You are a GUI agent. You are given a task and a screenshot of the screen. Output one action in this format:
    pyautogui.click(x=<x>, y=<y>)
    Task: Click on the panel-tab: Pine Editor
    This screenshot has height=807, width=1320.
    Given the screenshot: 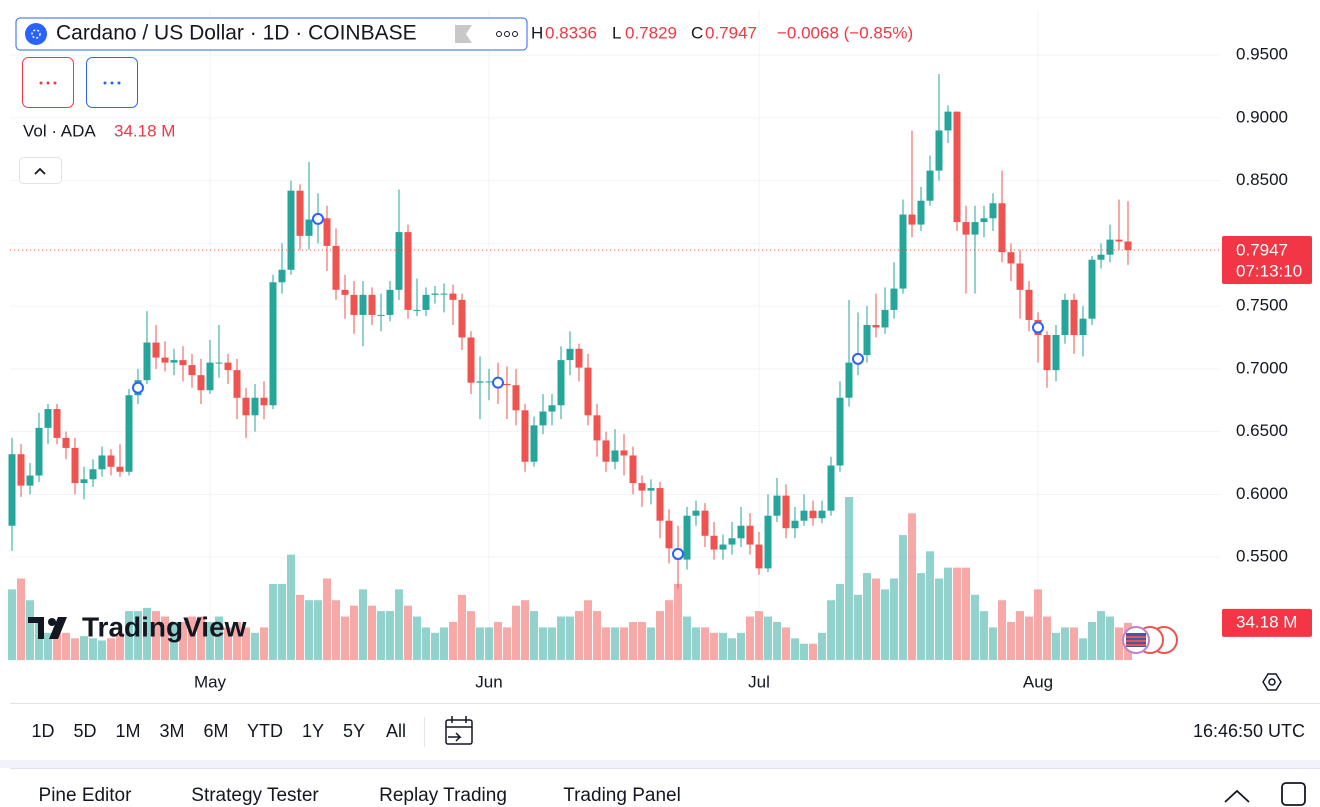 What is the action you would take?
    pyautogui.click(x=86, y=795)
    